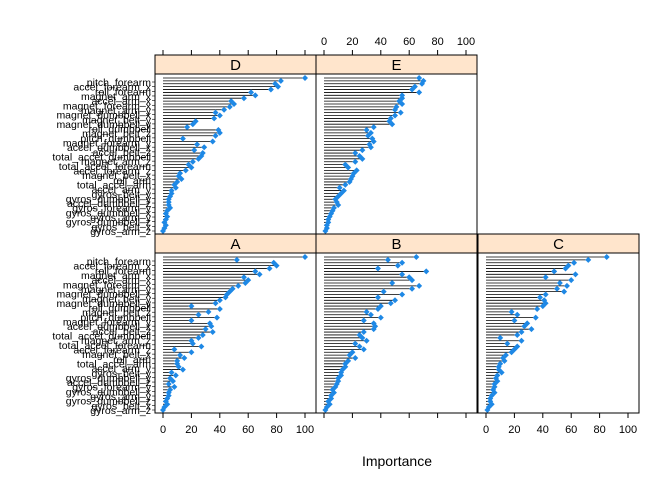  Describe the element at coordinates (352, 42) in the screenshot. I see `top-axis-tick-label: 20` at that location.